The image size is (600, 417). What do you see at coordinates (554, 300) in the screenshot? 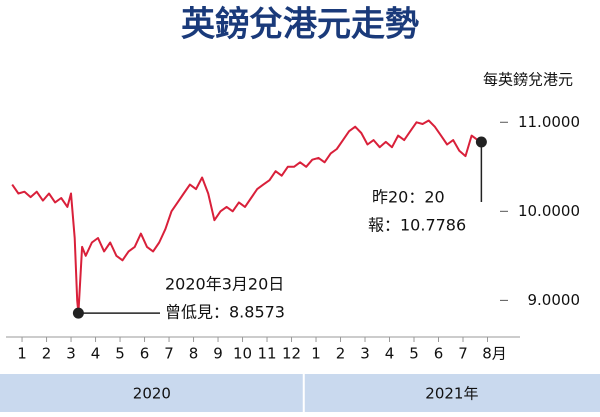
I see `y-tick-label: 9.0000` at bounding box center [554, 300].